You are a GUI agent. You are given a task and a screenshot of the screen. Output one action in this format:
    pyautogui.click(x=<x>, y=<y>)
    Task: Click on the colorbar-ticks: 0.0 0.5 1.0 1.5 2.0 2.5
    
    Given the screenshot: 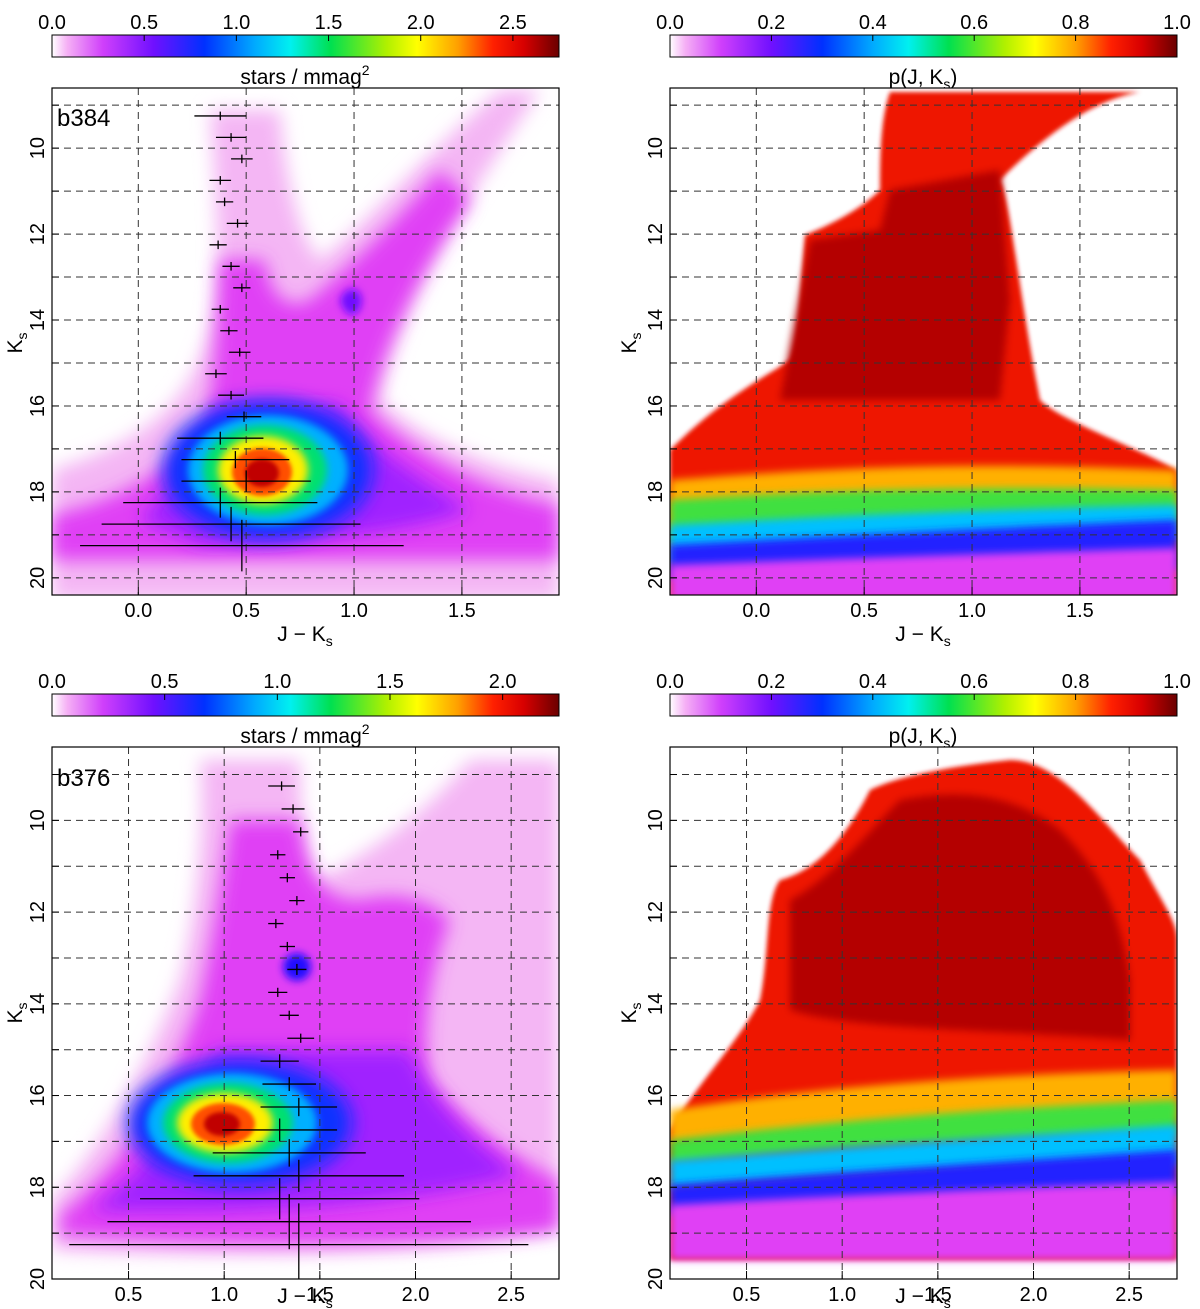 What is the action you would take?
    pyautogui.click(x=282, y=26)
    